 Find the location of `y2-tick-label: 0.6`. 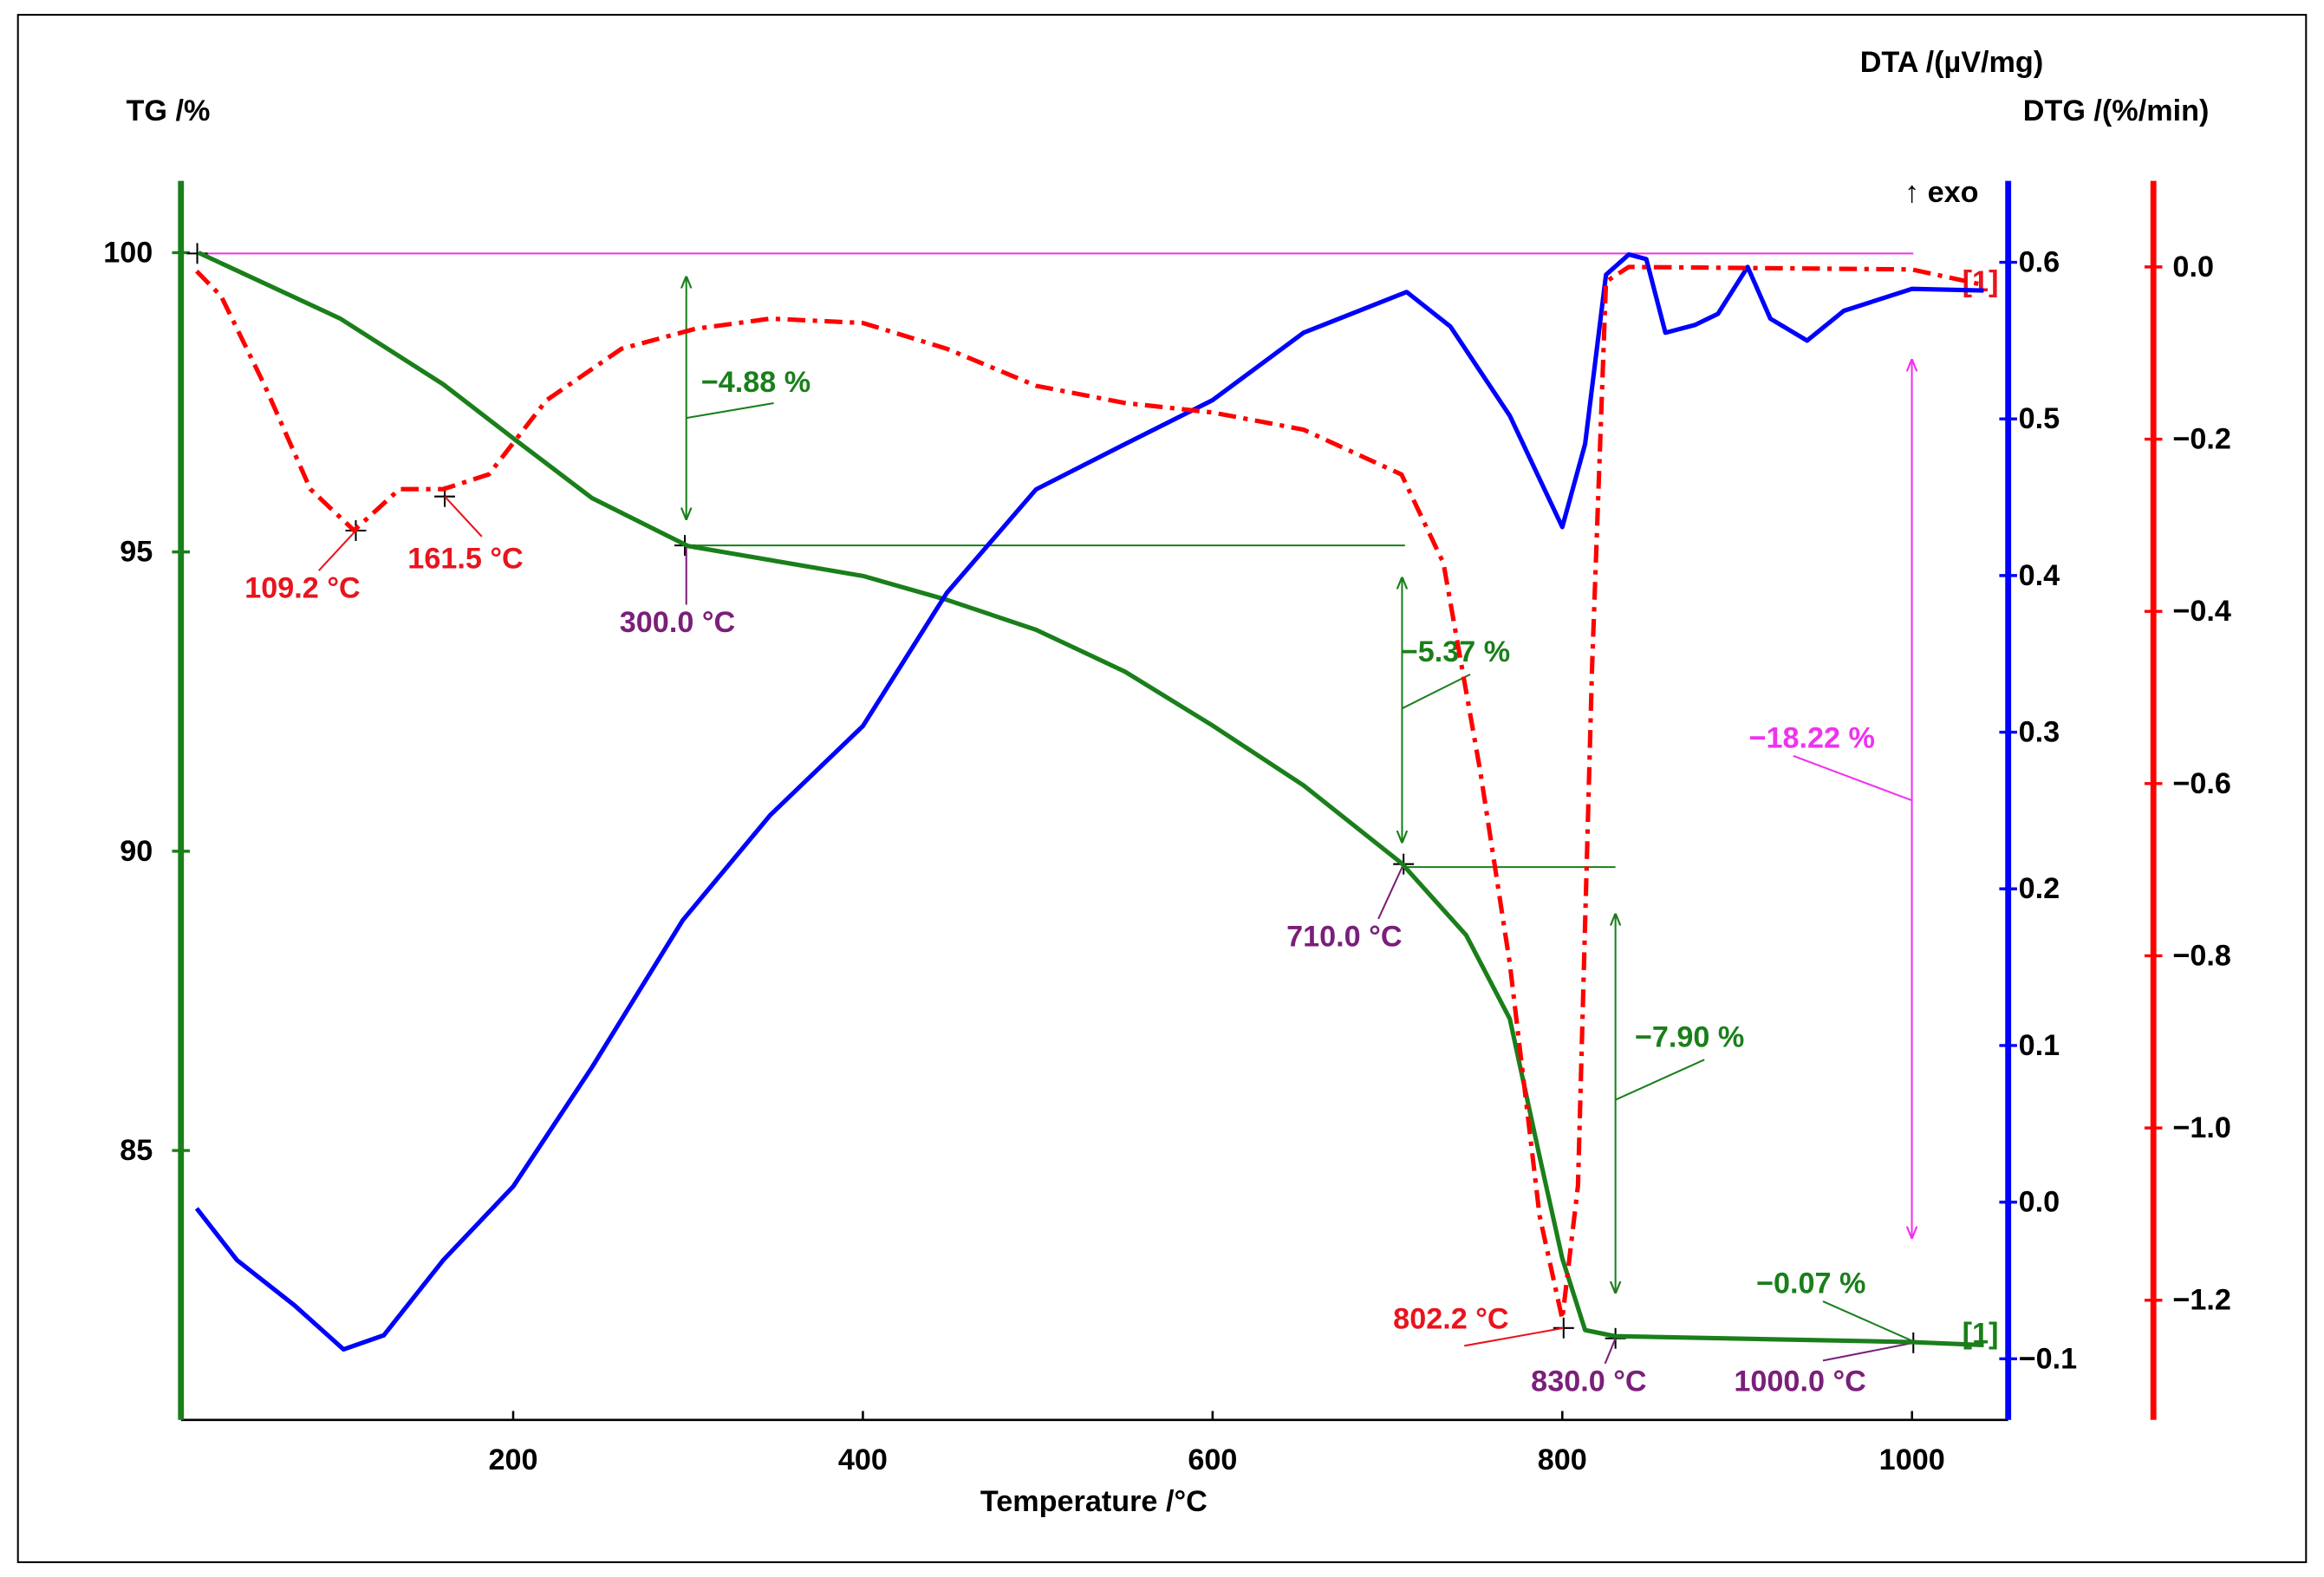

y2-tick-label: 0.6 is located at coordinates (2039, 263).